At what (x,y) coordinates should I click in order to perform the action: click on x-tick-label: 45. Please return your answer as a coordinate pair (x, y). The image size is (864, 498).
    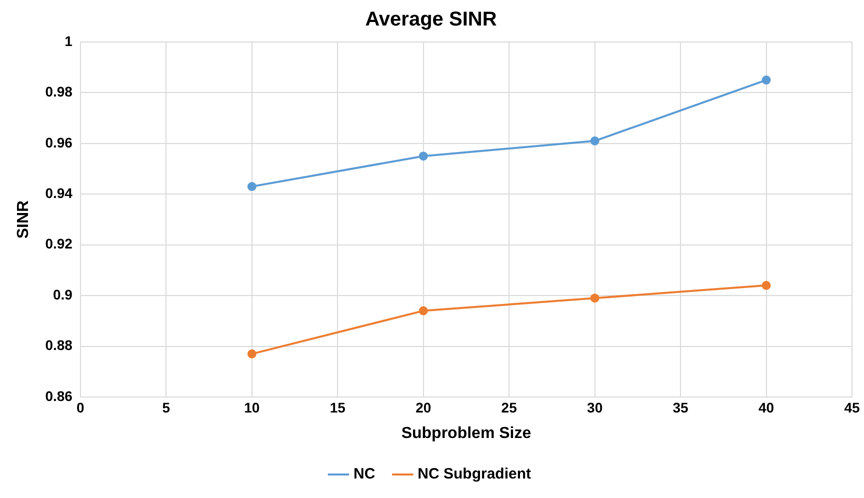
    Looking at the image, I should click on (852, 407).